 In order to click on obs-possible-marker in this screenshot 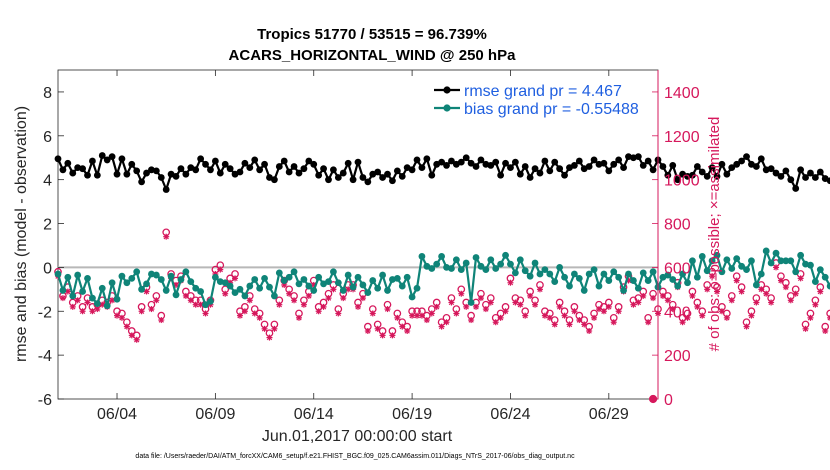, I will do `click(828, 313)`.